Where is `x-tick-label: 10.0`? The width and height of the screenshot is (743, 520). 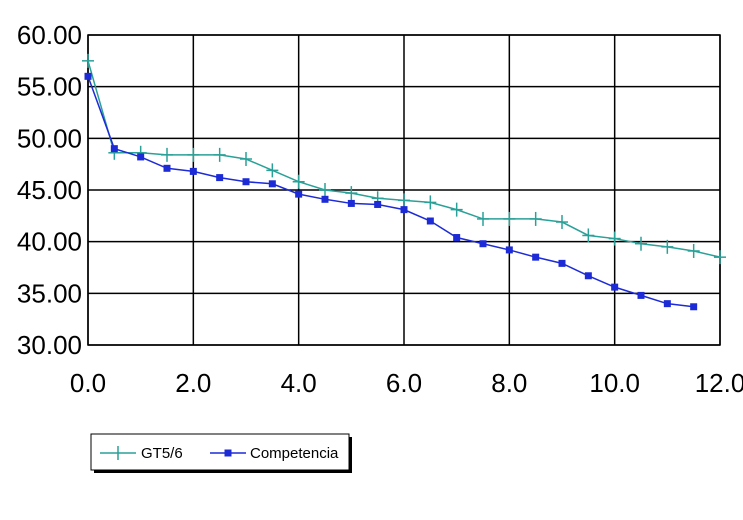 x-tick-label: 10.0 is located at coordinates (614, 383).